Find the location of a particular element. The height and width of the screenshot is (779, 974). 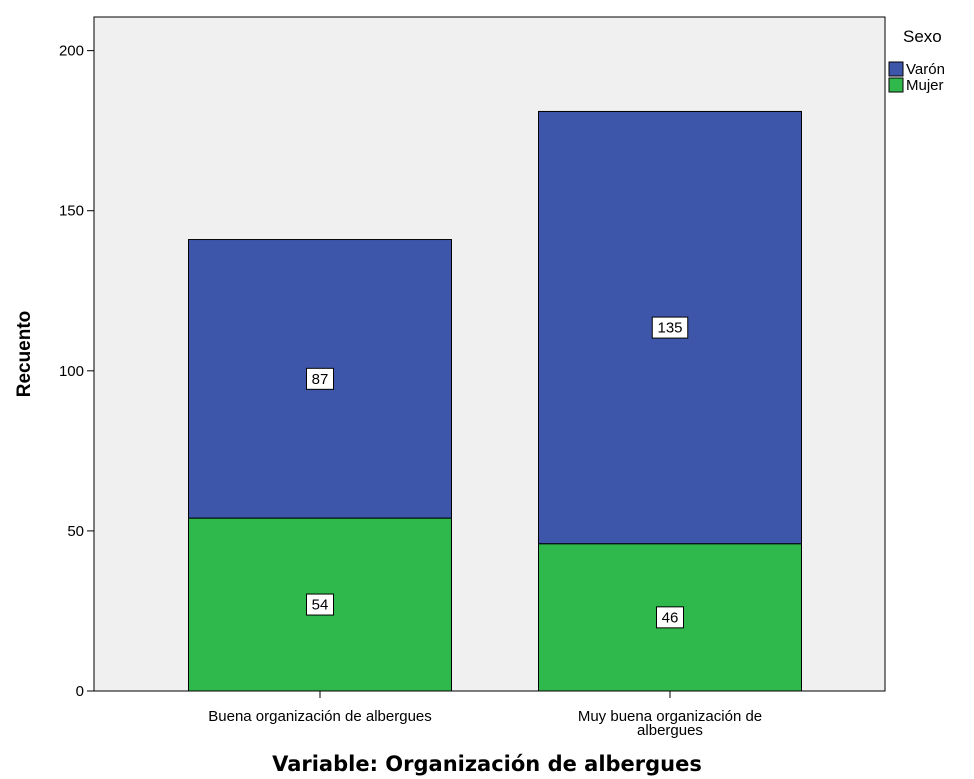

data-label: 54 is located at coordinates (320, 605).